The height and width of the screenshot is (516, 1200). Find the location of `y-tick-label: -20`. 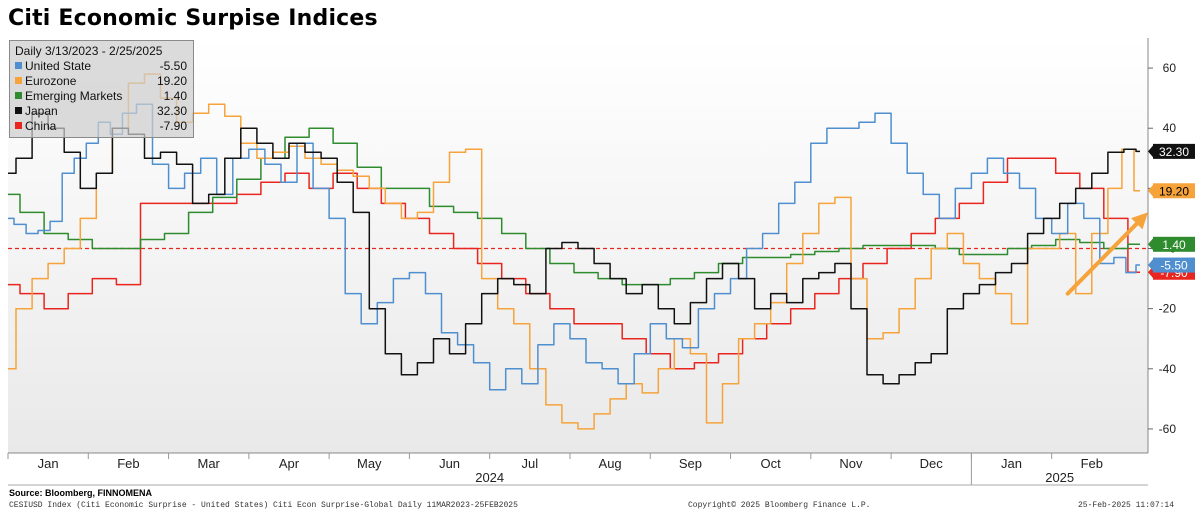

y-tick-label: -20 is located at coordinates (1168, 309).